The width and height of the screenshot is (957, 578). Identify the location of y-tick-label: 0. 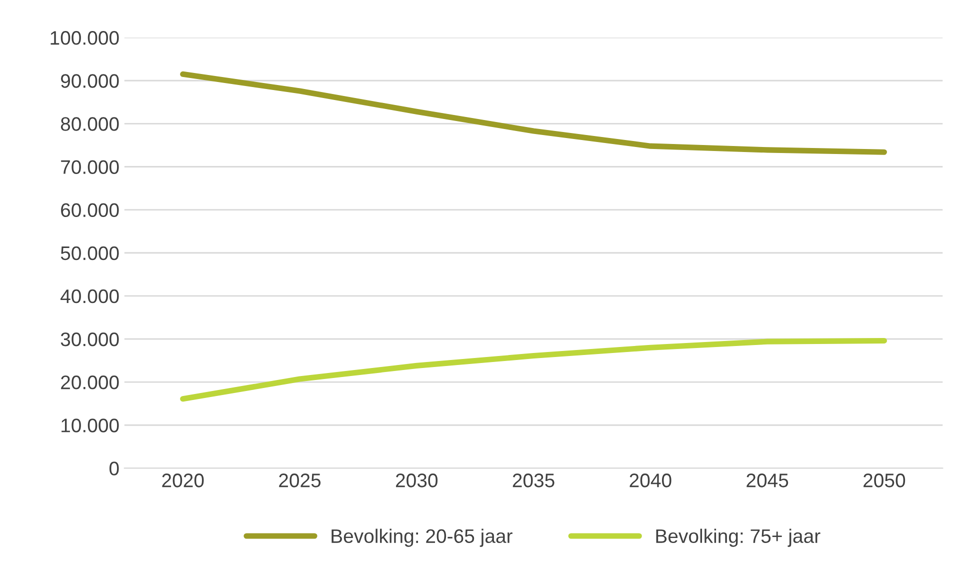
(114, 469).